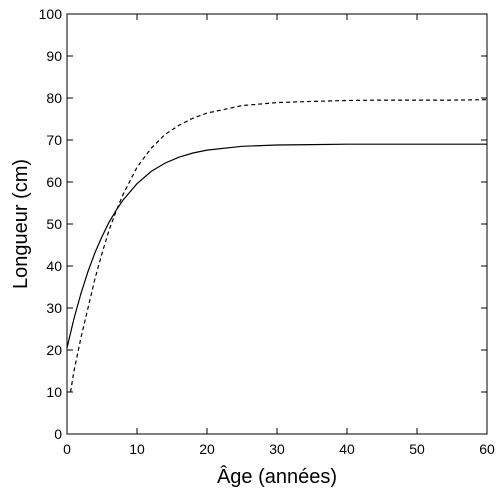  I want to click on x-tick-label: 40, so click(347, 449).